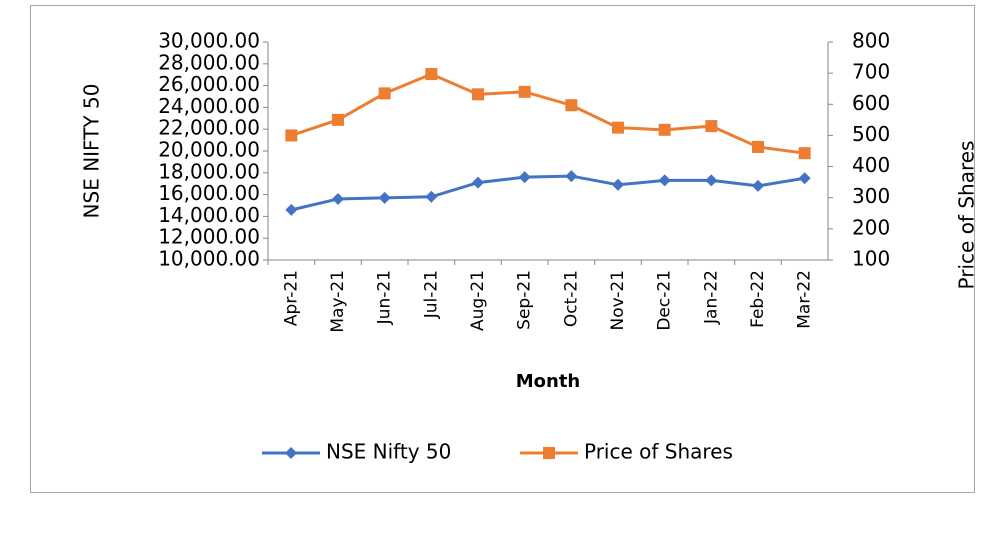  Describe the element at coordinates (338, 301) in the screenshot. I see `x-tick-label: May-21` at that location.